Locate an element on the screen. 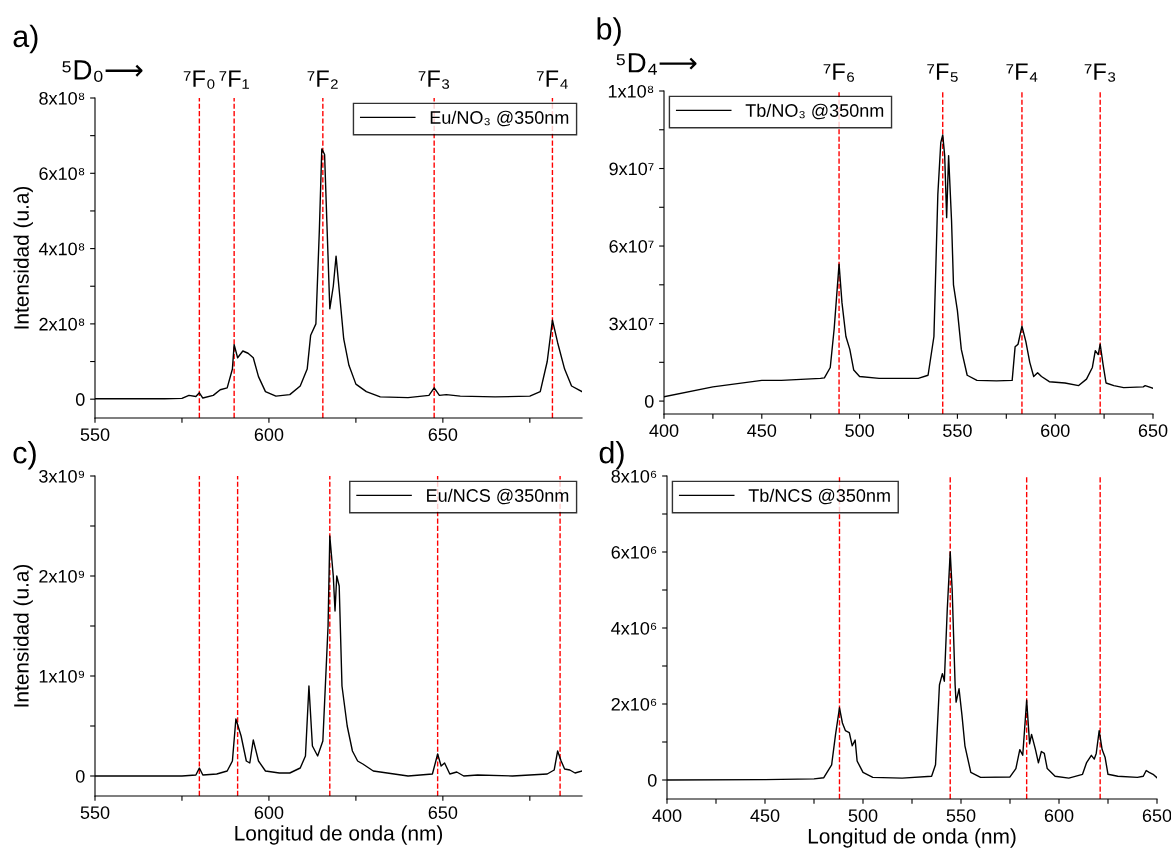 The image size is (1171, 853). text: ⁵D₄⟶ is located at coordinates (656, 64).